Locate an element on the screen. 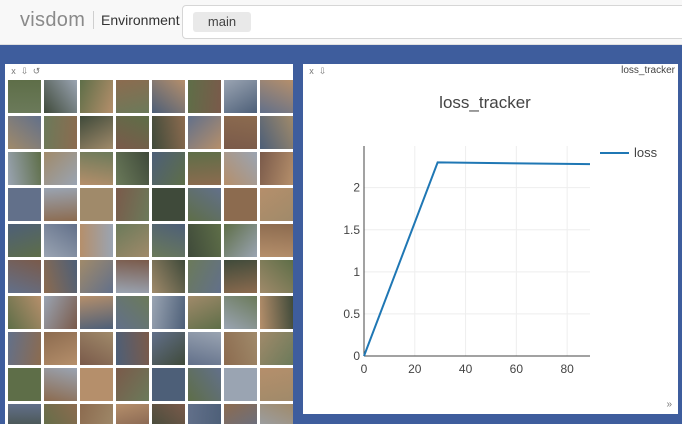 The width and height of the screenshot is (682, 424). app-logo: visdom is located at coordinates (53, 20).